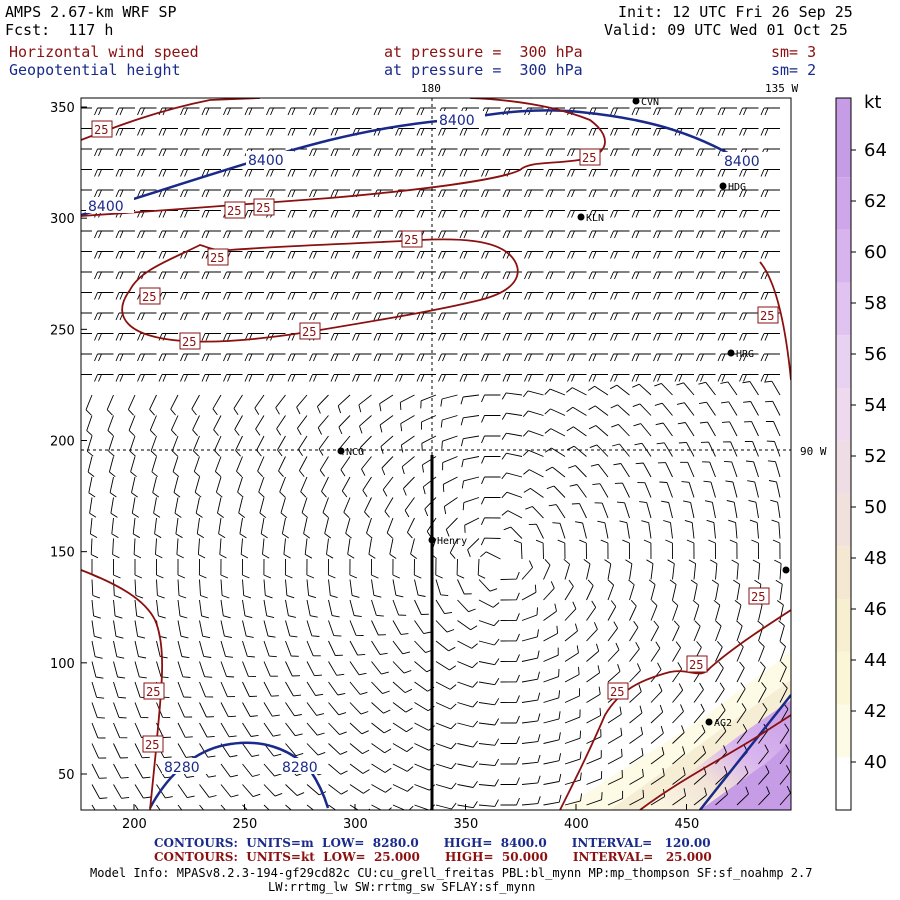 The width and height of the screenshot is (900, 900). Describe the element at coordinates (875, 405) in the screenshot. I see `colorbar-label: 54` at that location.